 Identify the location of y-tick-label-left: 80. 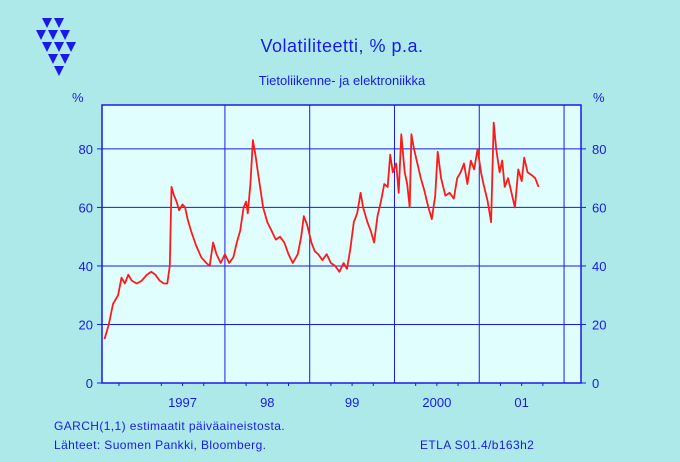
(86, 149).